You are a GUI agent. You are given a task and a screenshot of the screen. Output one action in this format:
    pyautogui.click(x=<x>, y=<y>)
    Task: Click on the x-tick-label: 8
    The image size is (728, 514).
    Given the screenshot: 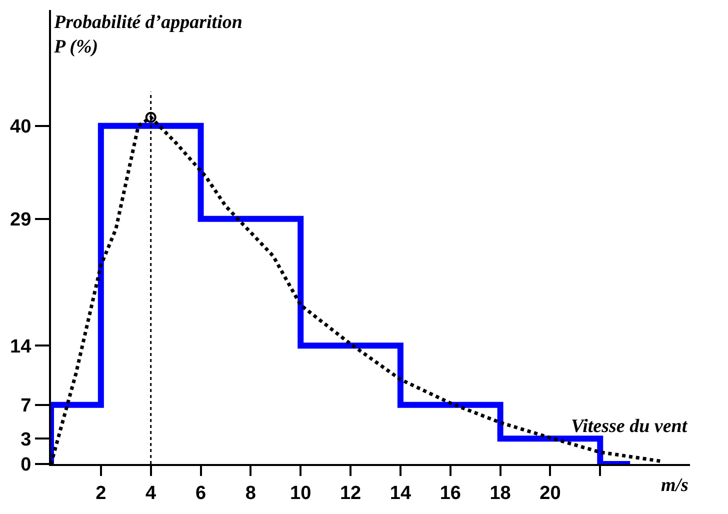 What is the action you would take?
    pyautogui.click(x=250, y=493)
    